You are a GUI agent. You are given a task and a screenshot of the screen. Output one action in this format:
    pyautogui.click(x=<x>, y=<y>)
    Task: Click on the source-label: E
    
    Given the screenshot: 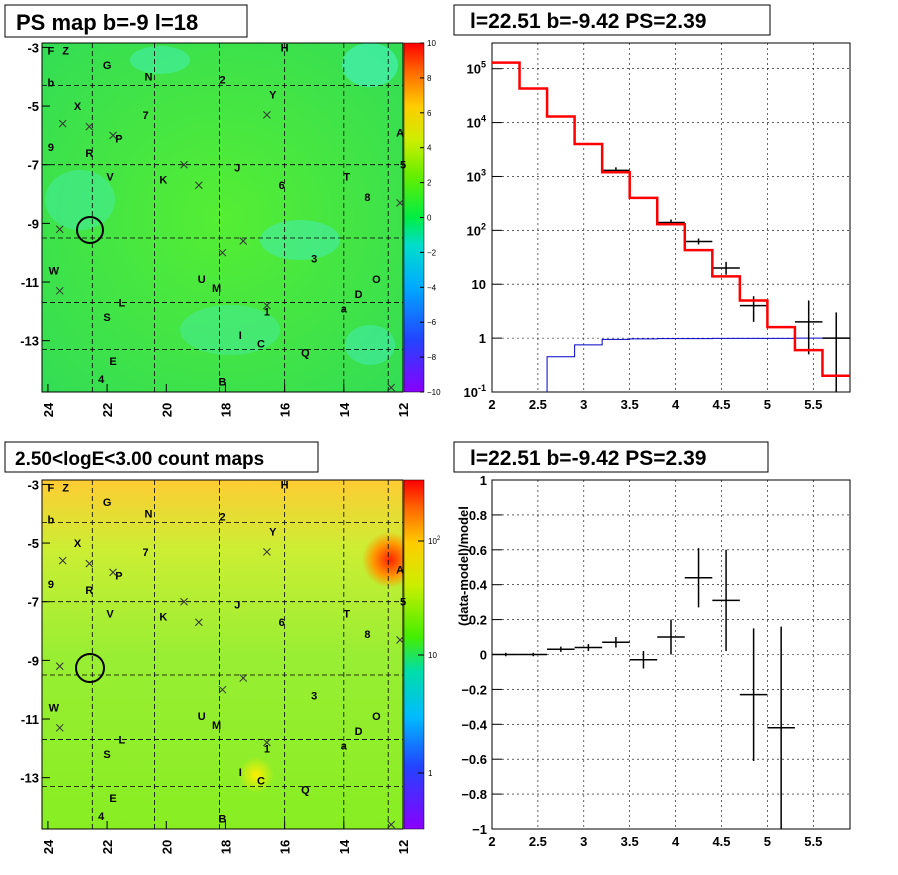 What is the action you would take?
    pyautogui.click(x=112, y=799)
    